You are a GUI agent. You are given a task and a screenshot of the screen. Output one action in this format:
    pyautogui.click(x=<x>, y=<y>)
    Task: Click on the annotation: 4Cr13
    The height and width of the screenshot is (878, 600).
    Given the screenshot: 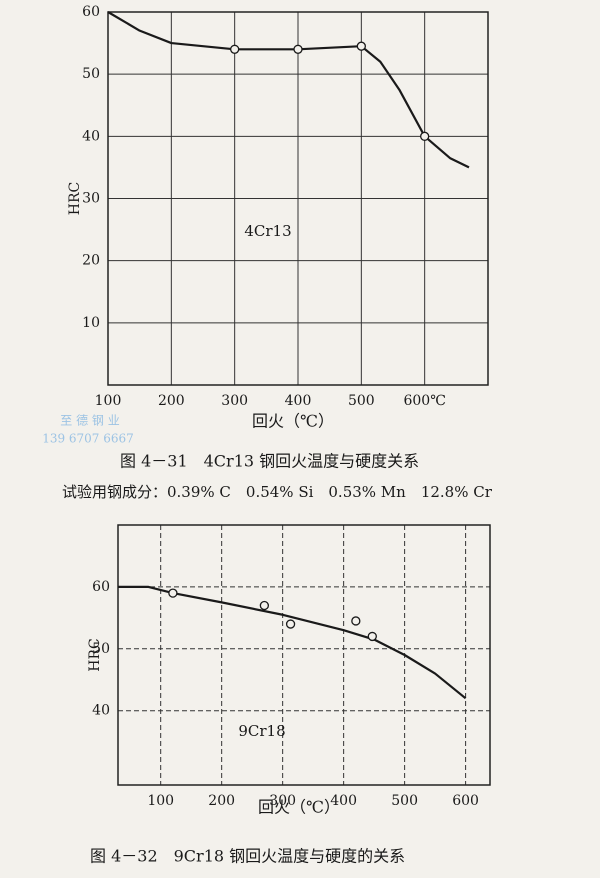 What is the action you would take?
    pyautogui.click(x=267, y=231)
    